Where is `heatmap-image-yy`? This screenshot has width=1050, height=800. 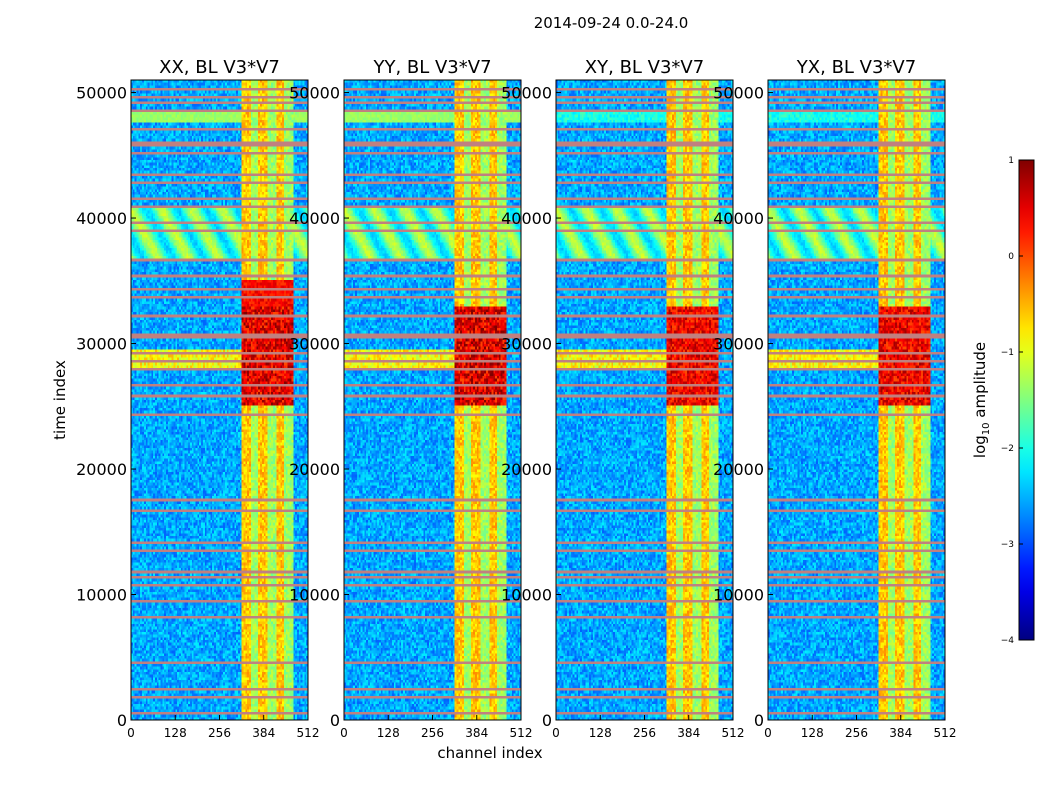 heatmap-image-yy is located at coordinates (432, 400).